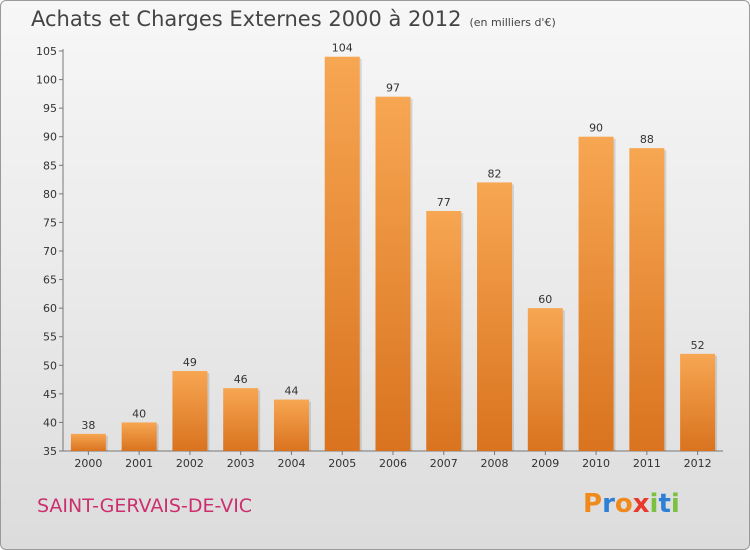  What do you see at coordinates (698, 402) in the screenshot?
I see `bar-2012` at bounding box center [698, 402].